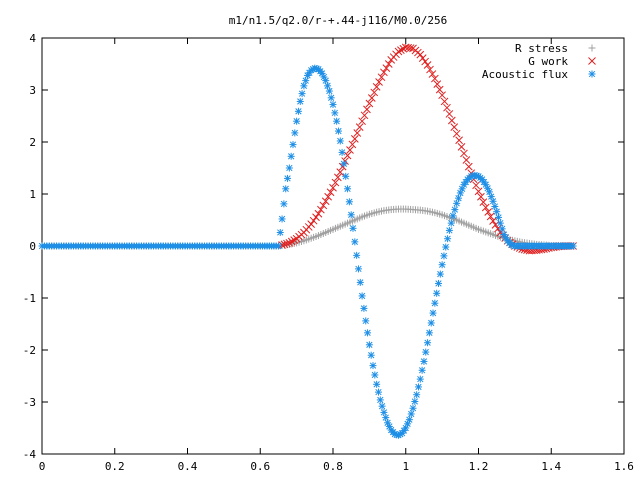 The width and height of the screenshot is (640, 480). What do you see at coordinates (260, 466) in the screenshot?
I see `x-tick-label: 0.6` at bounding box center [260, 466].